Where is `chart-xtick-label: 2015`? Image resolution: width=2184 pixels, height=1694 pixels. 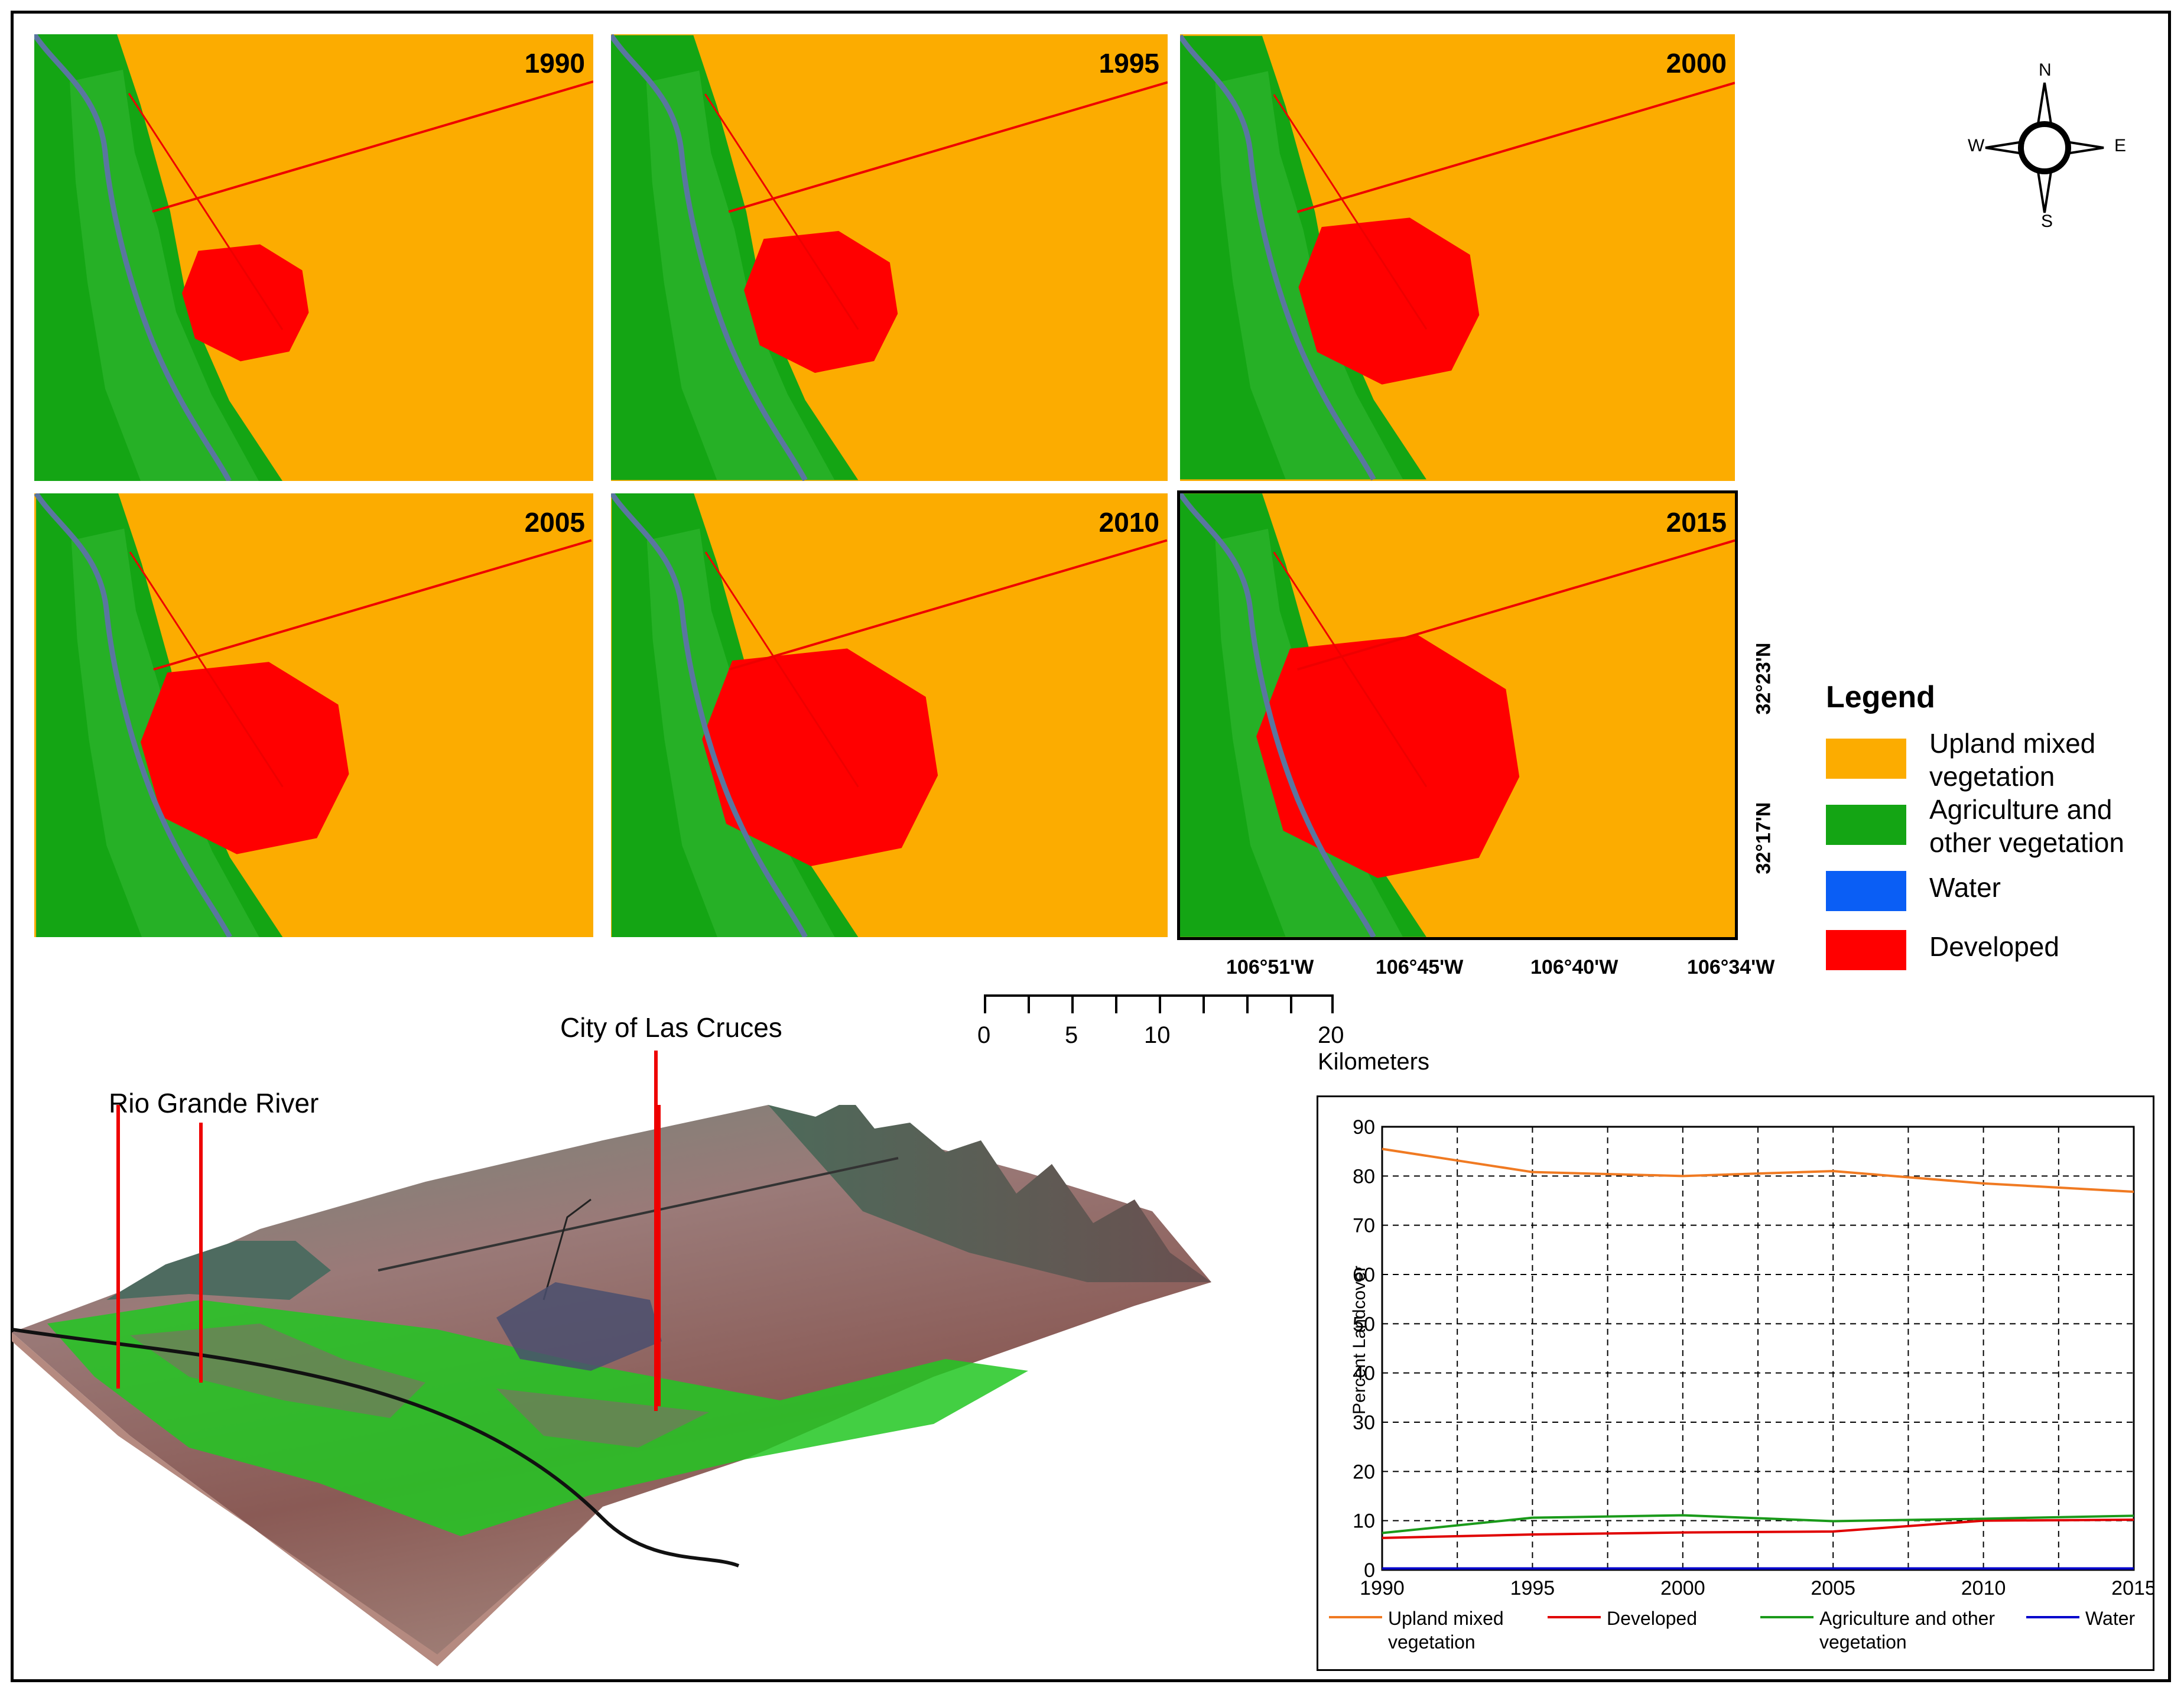 chart-xtick-label: 2015 is located at coordinates (2132, 1588).